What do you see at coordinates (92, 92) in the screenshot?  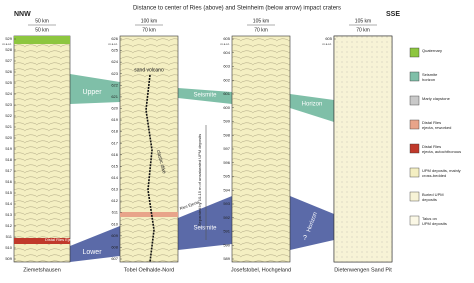 I see `label: Upper` at bounding box center [92, 92].